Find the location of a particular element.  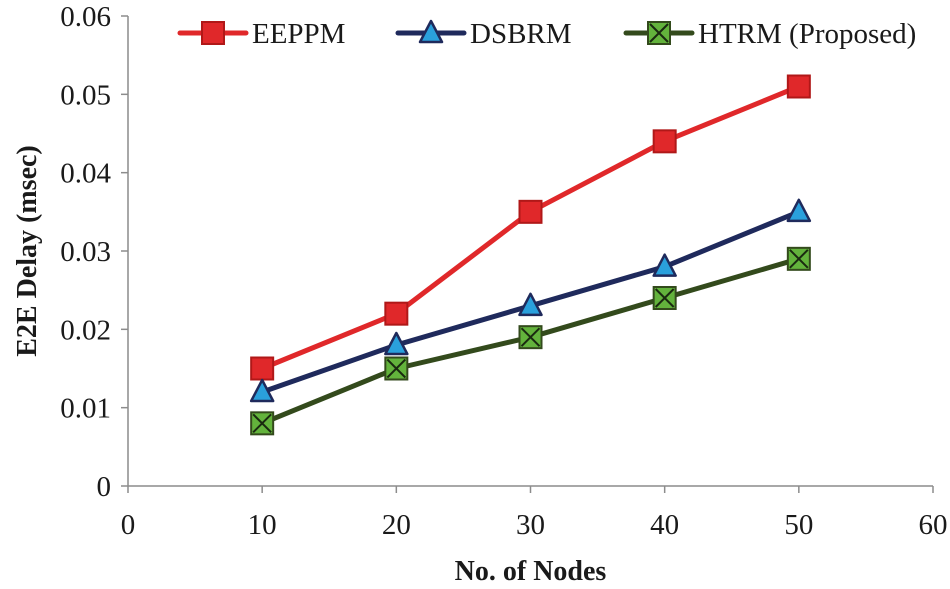

legend-label: DSBRM is located at coordinates (521, 34).